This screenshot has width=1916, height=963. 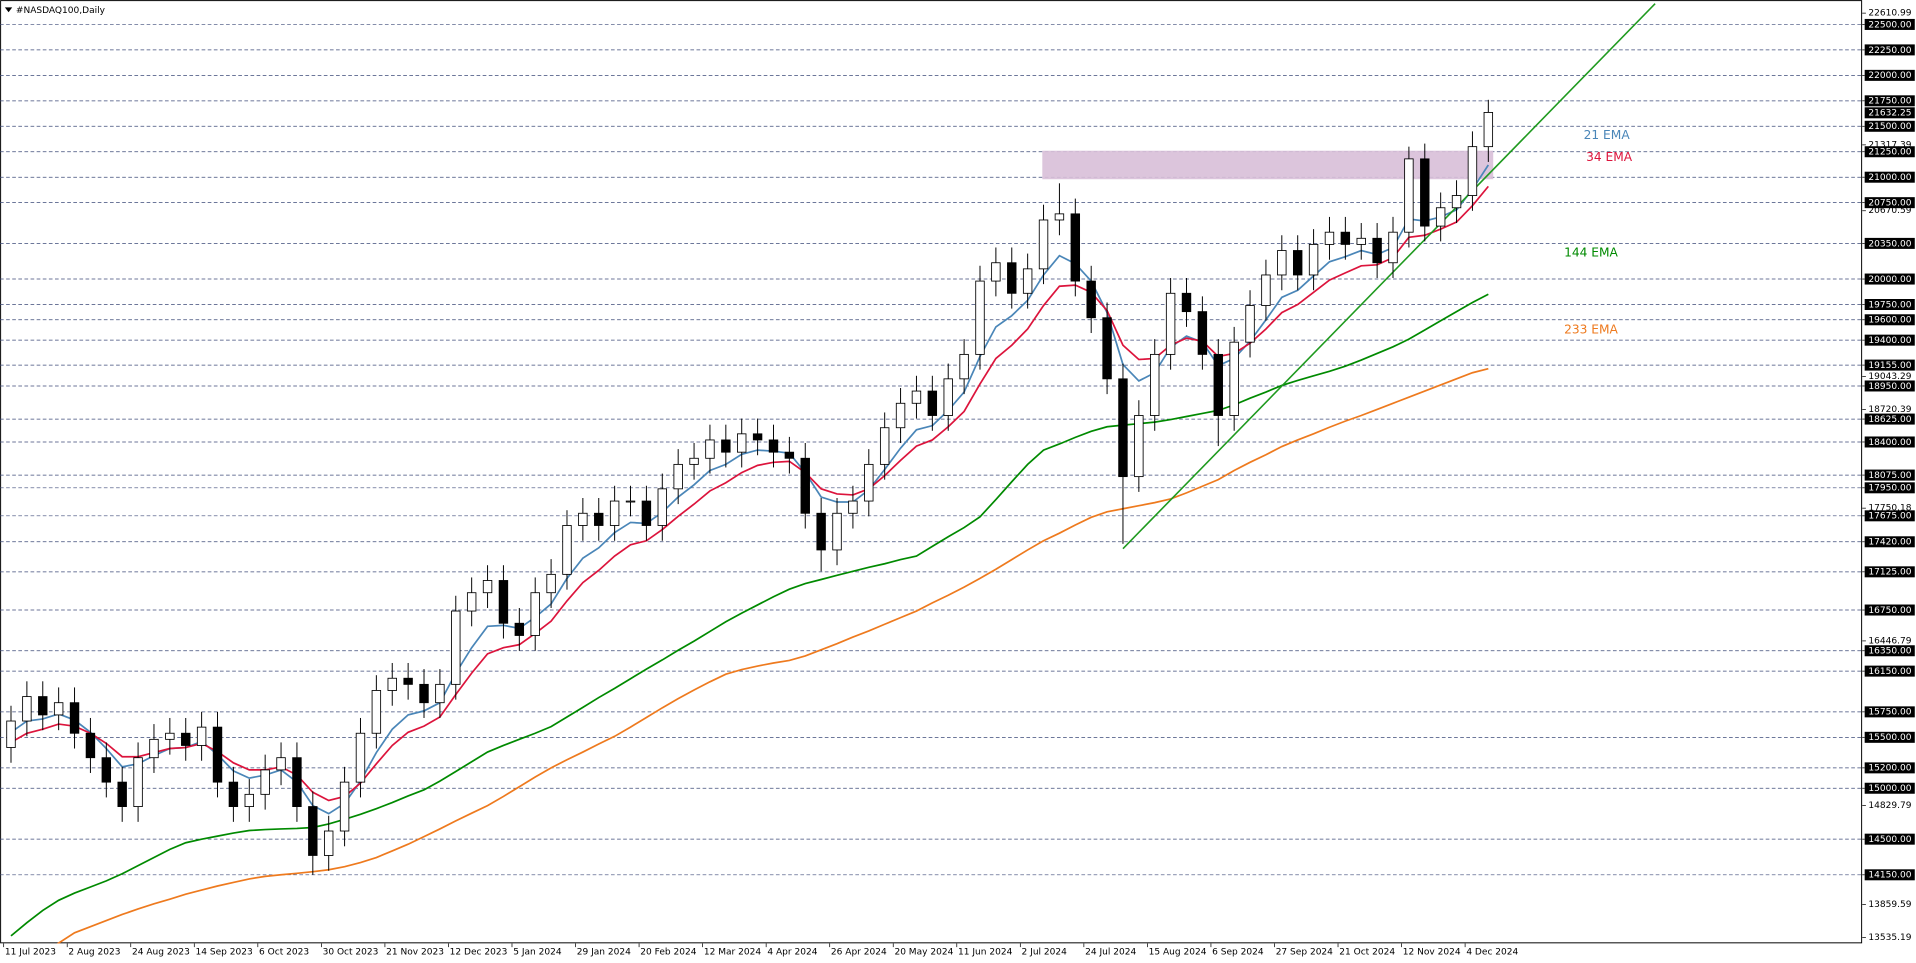 What do you see at coordinates (1609, 157) in the screenshot?
I see `ema-label: 34 EMA` at bounding box center [1609, 157].